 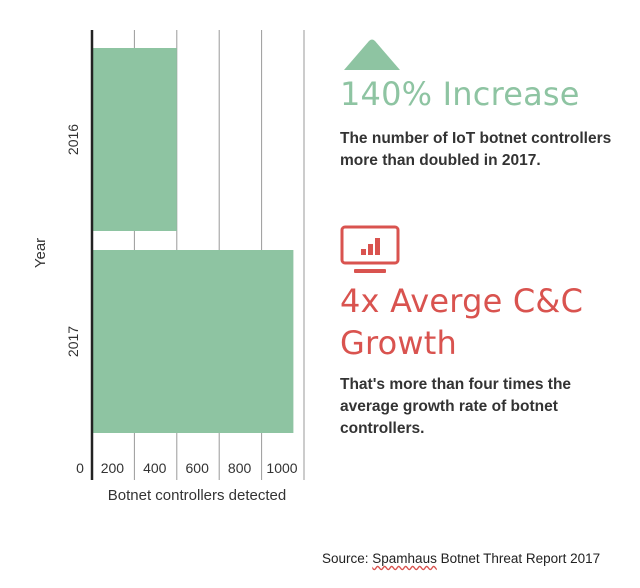 I want to click on up-triangle-icon, so click(x=372, y=54).